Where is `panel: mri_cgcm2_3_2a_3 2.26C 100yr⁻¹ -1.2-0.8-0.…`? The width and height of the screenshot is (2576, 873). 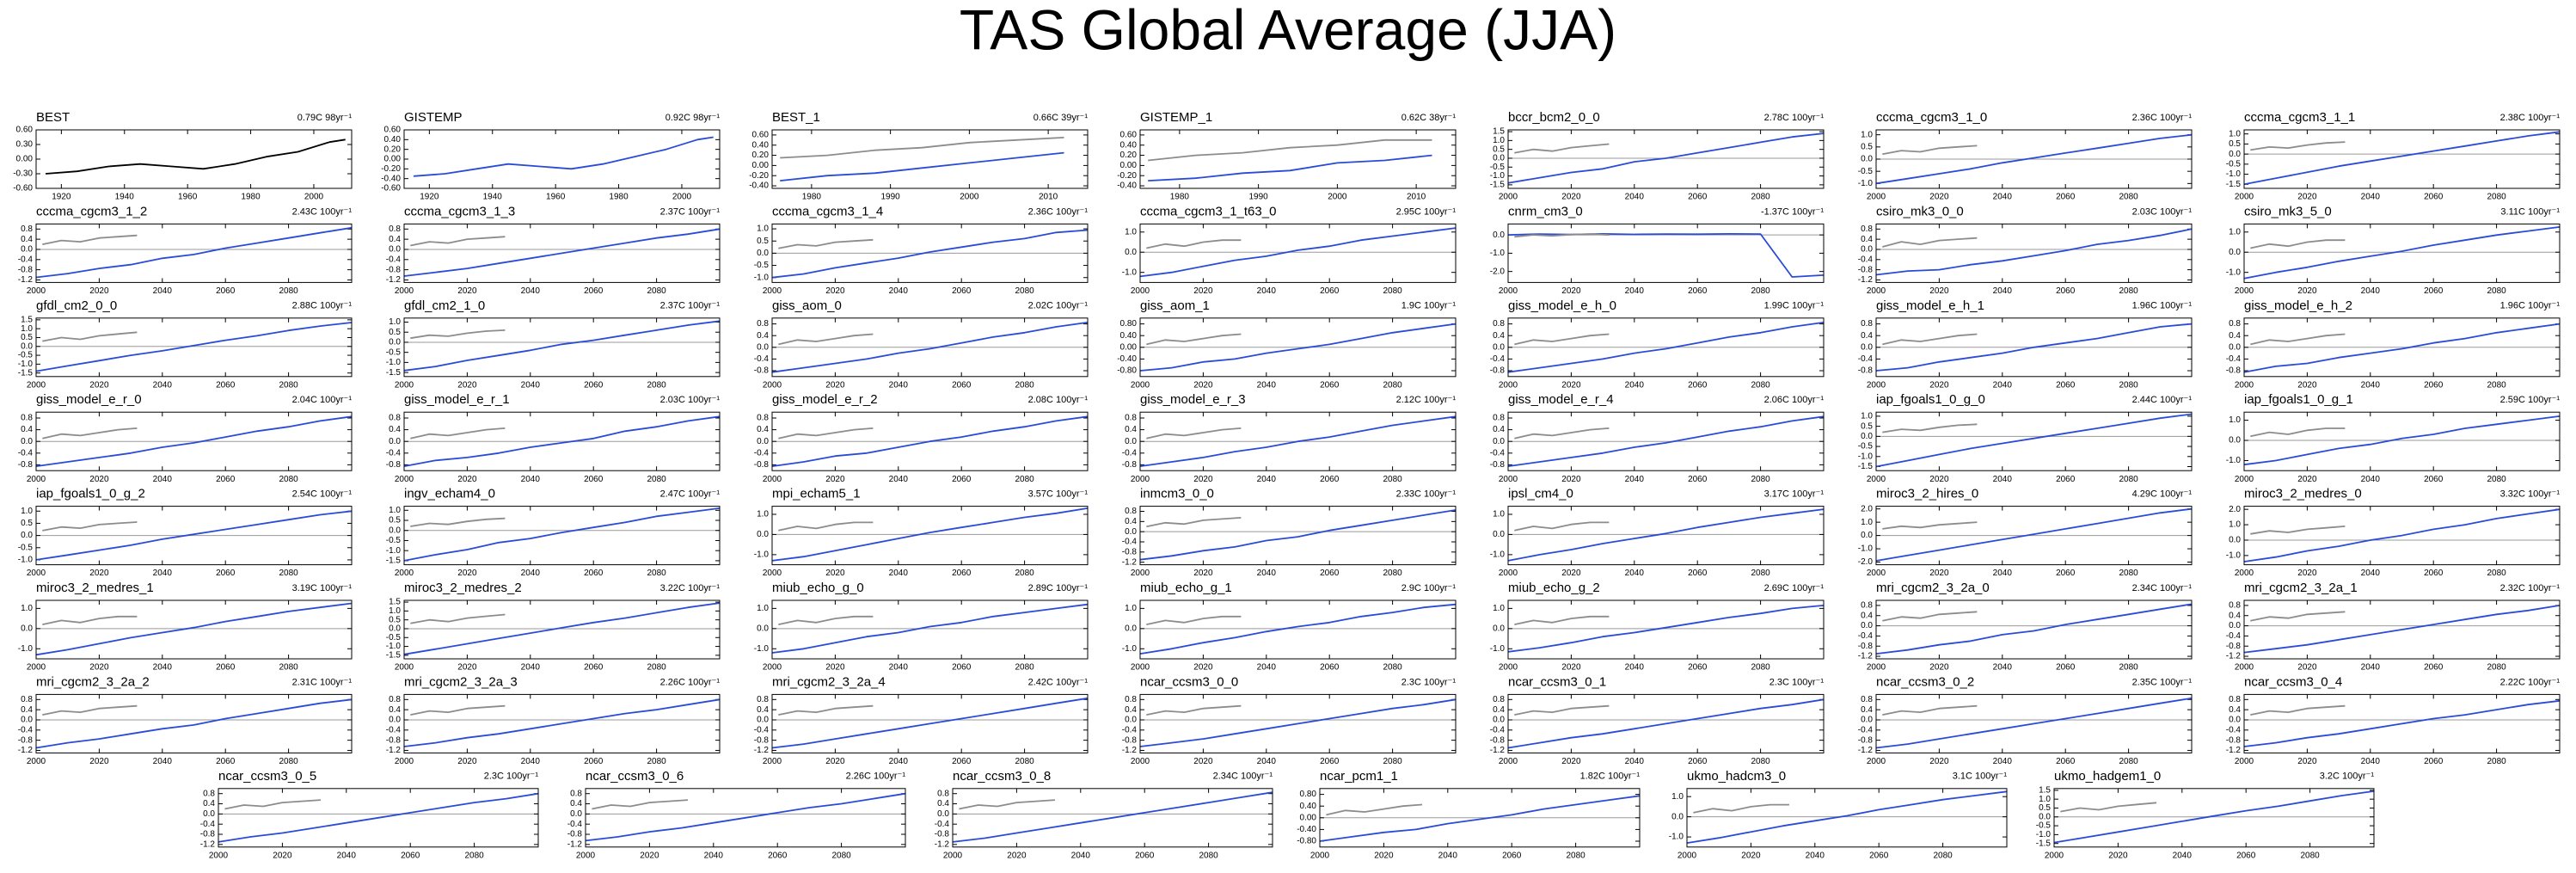
panel: mri_cgcm2_3_2a_3 2.26C 100yr⁻¹ -1.2-0.8-0.… is located at coordinates (553, 720).